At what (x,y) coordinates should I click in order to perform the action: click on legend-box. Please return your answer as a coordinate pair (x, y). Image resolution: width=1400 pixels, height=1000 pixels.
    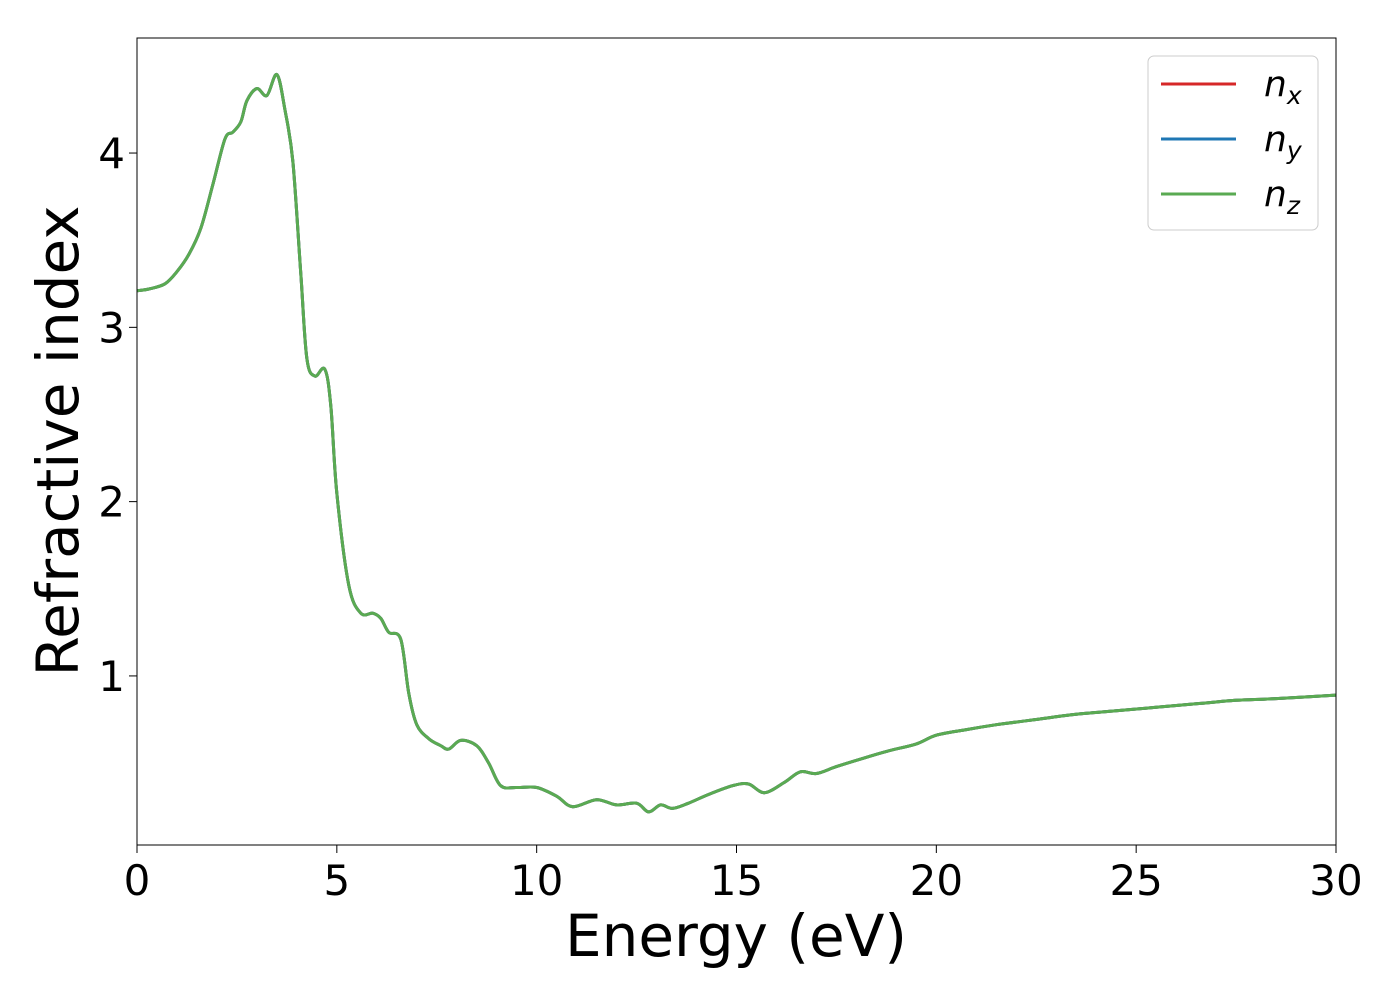
    Looking at the image, I should click on (1233, 143).